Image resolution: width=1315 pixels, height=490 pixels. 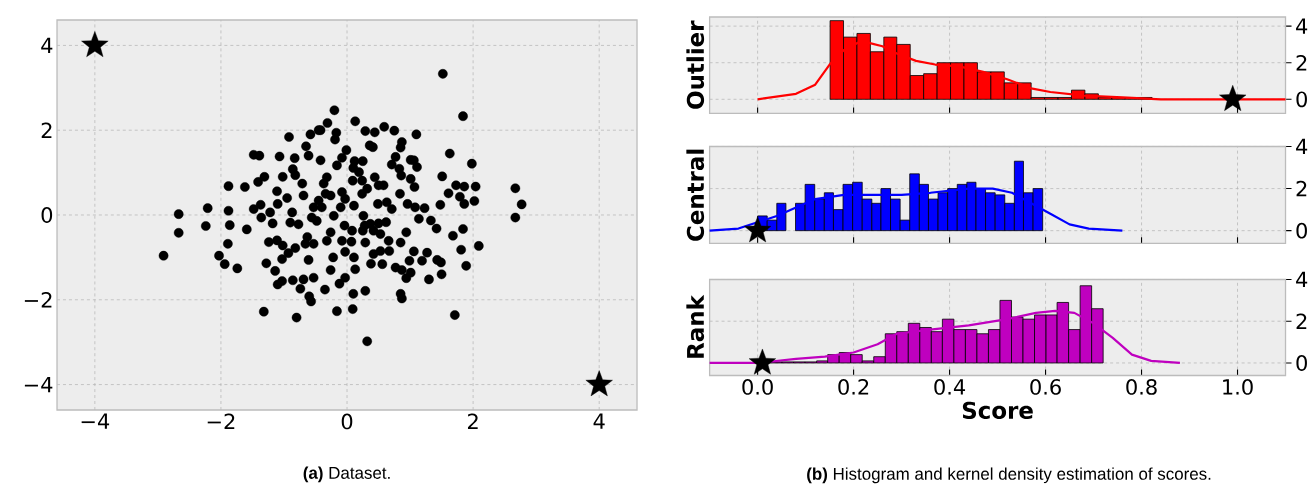 I want to click on x-tick-label: 0.0, so click(x=757, y=387).